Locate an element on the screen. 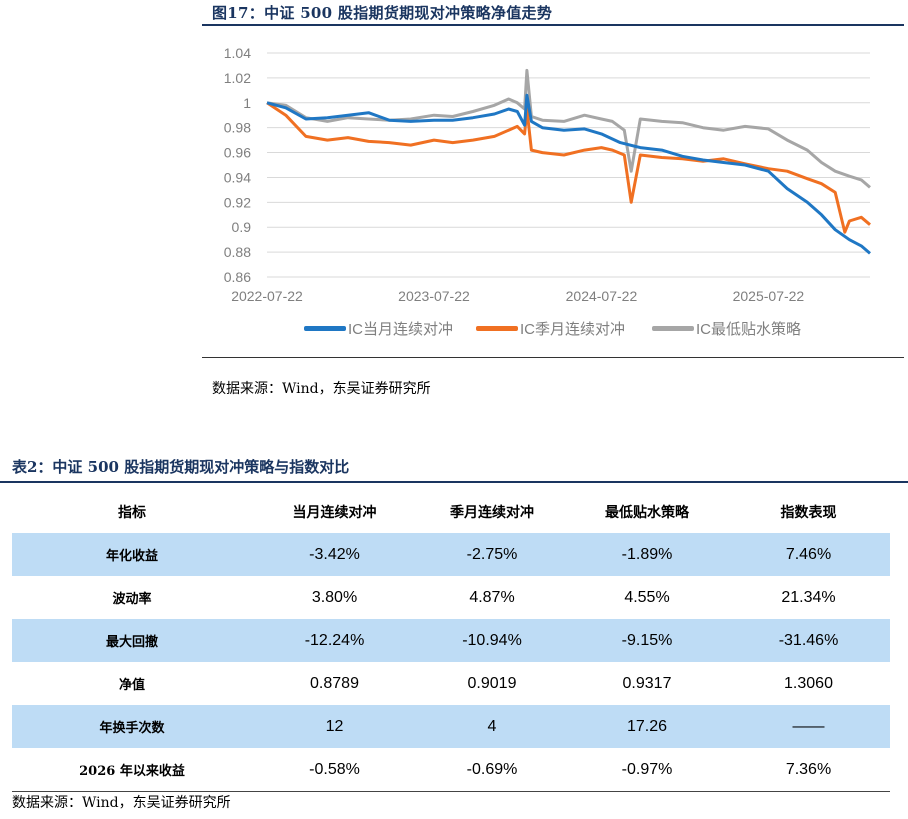 Image resolution: width=908 pixels, height=819 pixels. y-tick-label: 0.94 is located at coordinates (237, 177).